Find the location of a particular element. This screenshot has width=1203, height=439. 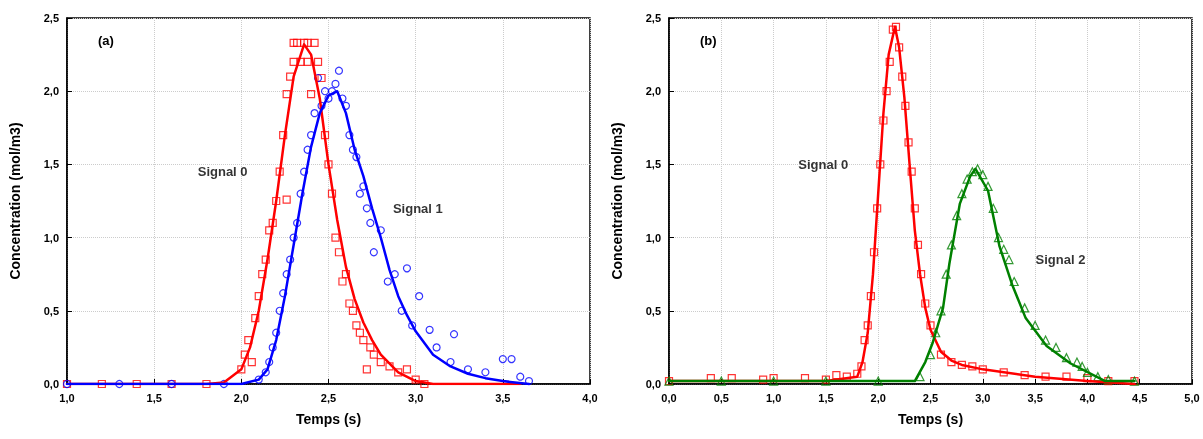

y-tick-label: 1,5 is located at coordinates (653, 164).